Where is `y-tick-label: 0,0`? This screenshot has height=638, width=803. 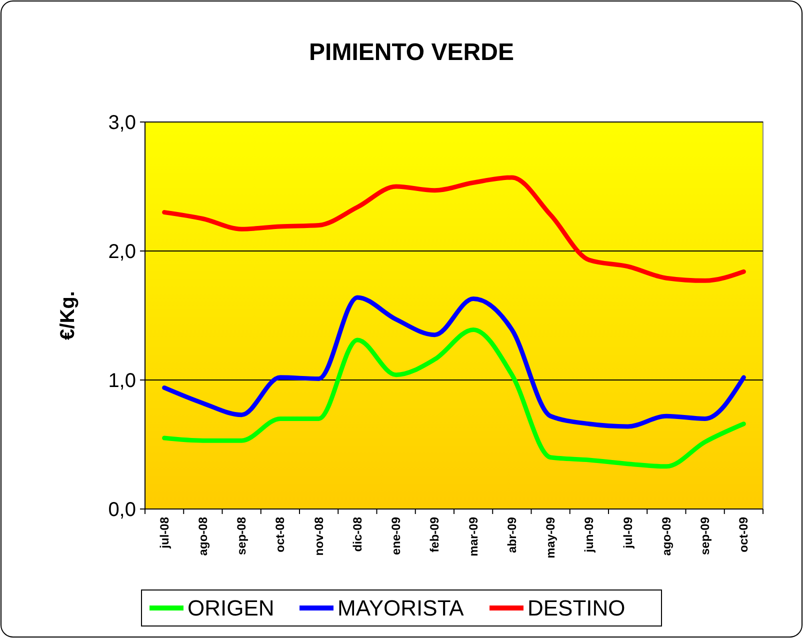 y-tick-label: 0,0 is located at coordinates (122, 510).